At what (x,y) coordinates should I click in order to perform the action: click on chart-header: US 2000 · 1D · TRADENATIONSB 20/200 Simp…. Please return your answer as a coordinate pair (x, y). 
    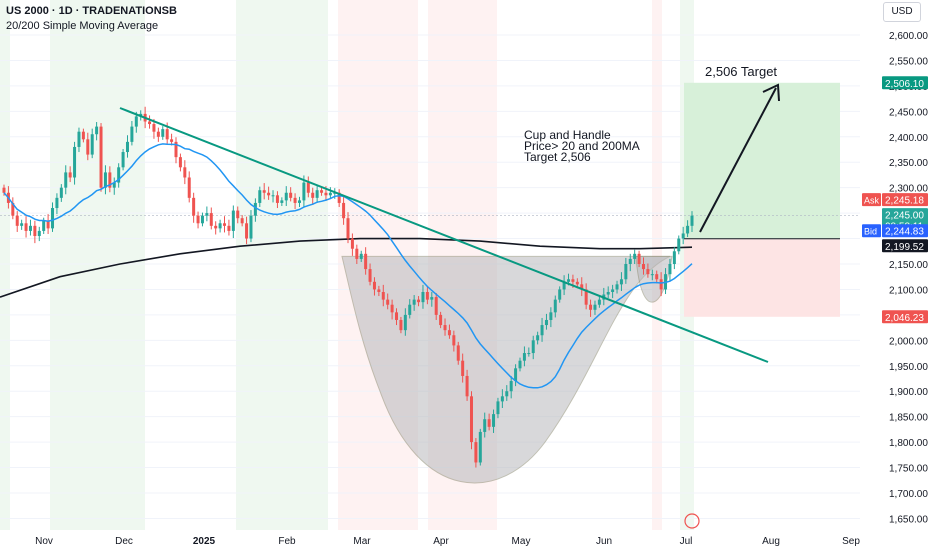
    Looking at the image, I should click on (91, 19).